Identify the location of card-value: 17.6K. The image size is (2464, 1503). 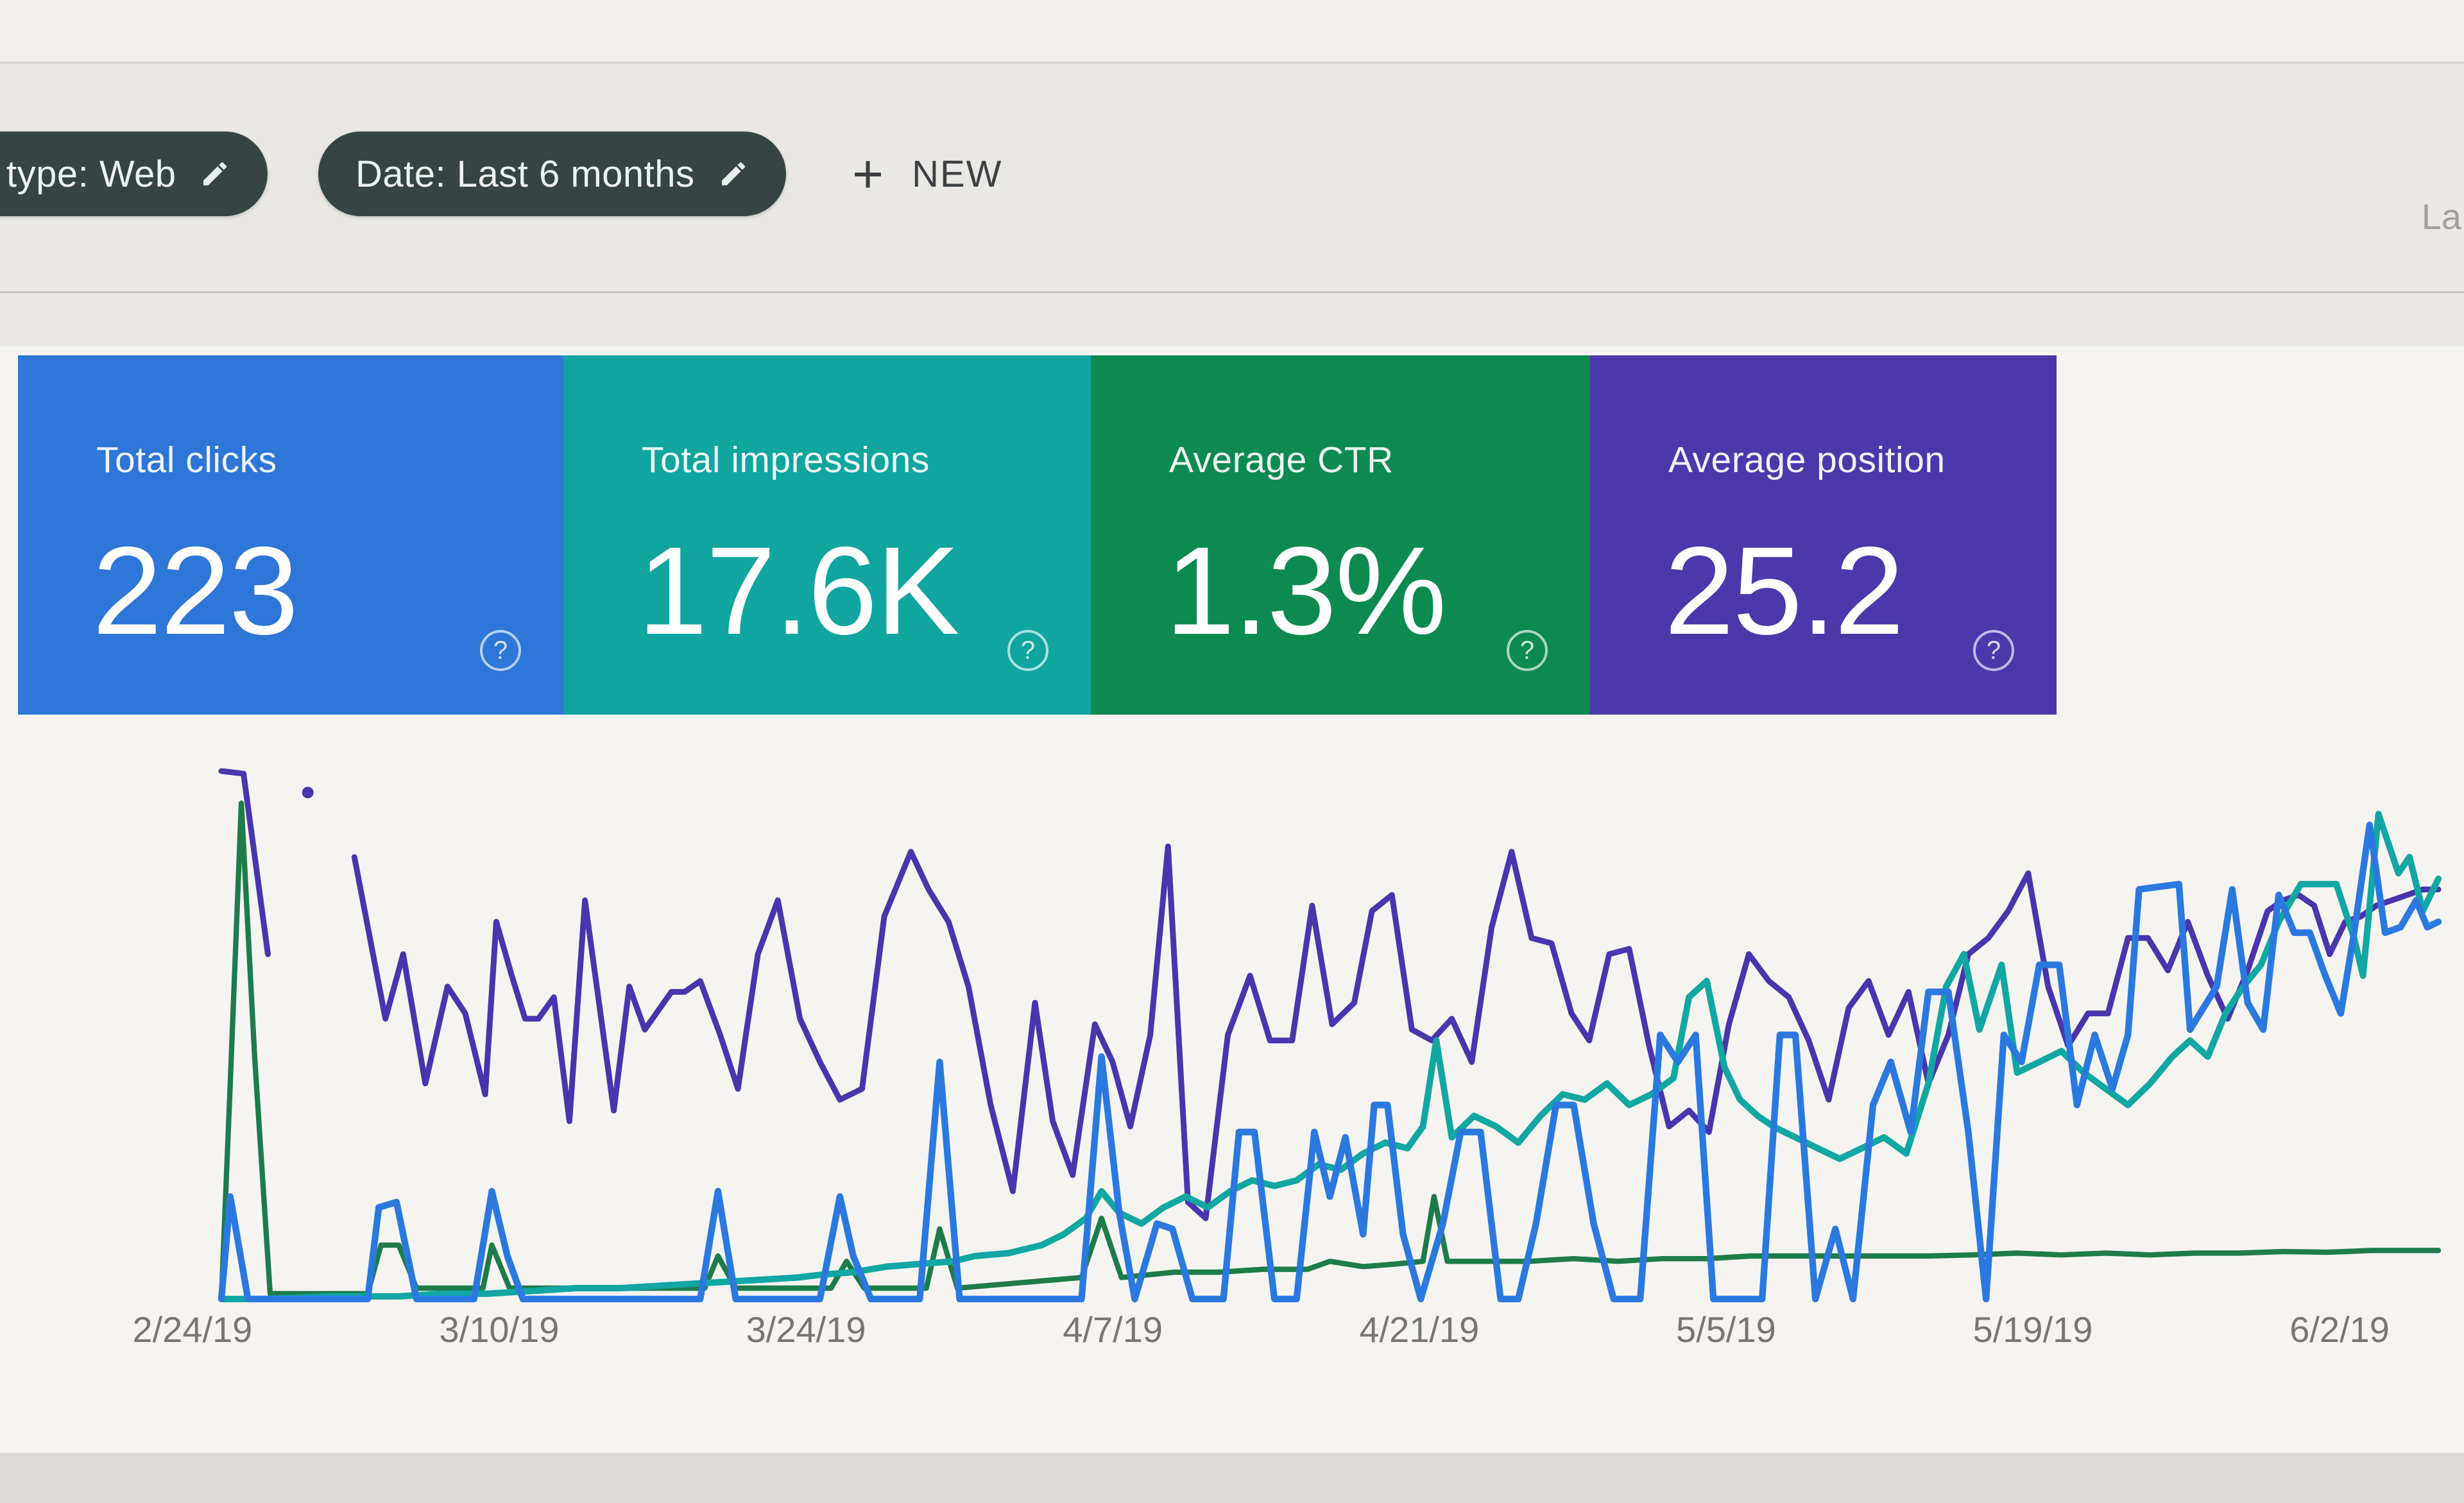
(799, 591).